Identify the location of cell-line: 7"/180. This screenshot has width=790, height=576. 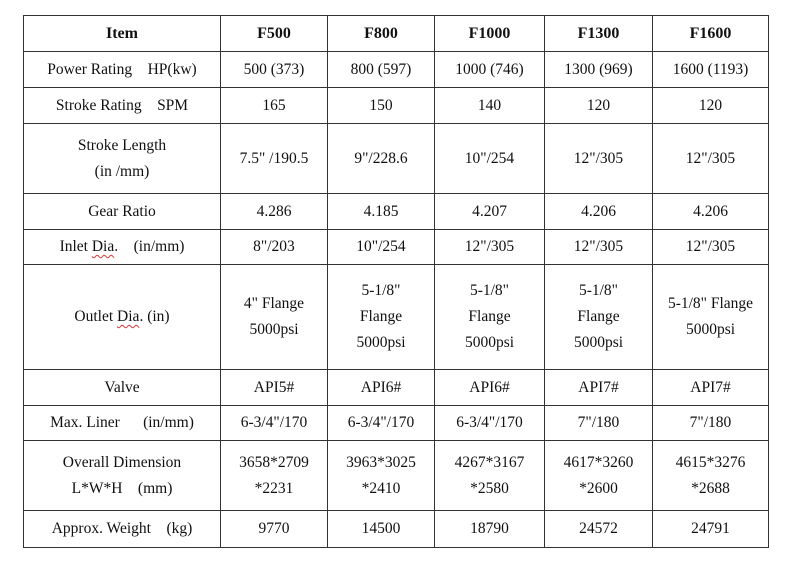
(710, 422).